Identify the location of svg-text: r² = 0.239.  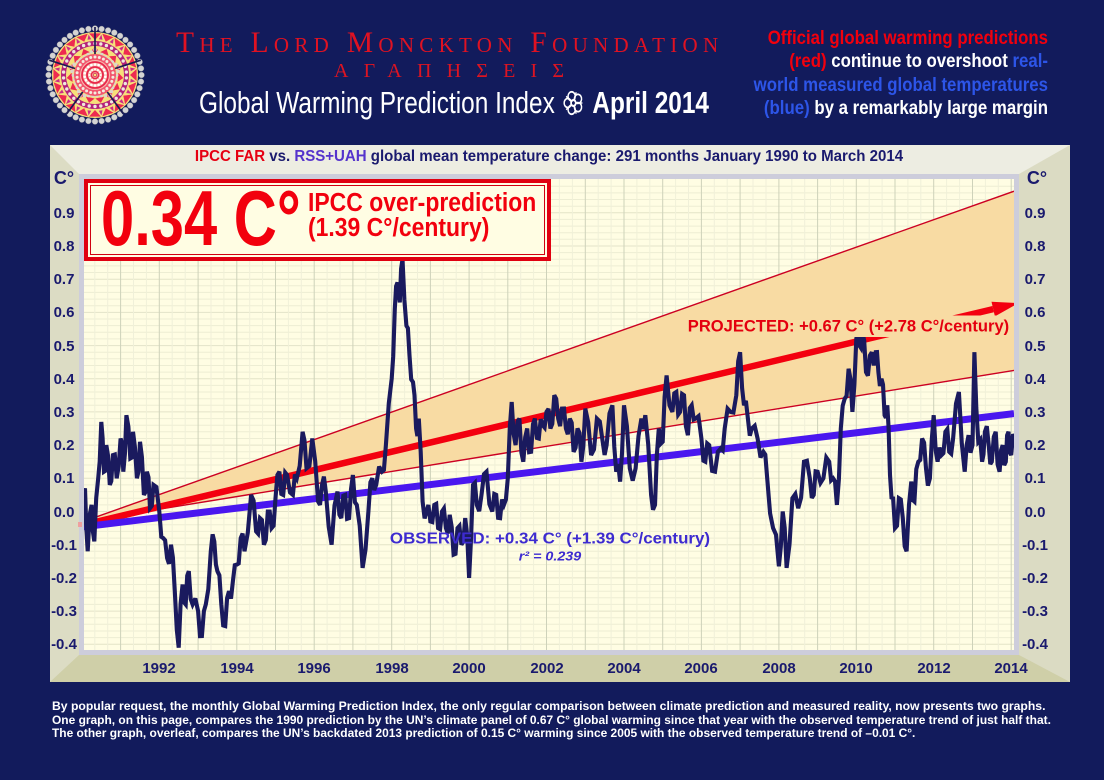
(550, 556).